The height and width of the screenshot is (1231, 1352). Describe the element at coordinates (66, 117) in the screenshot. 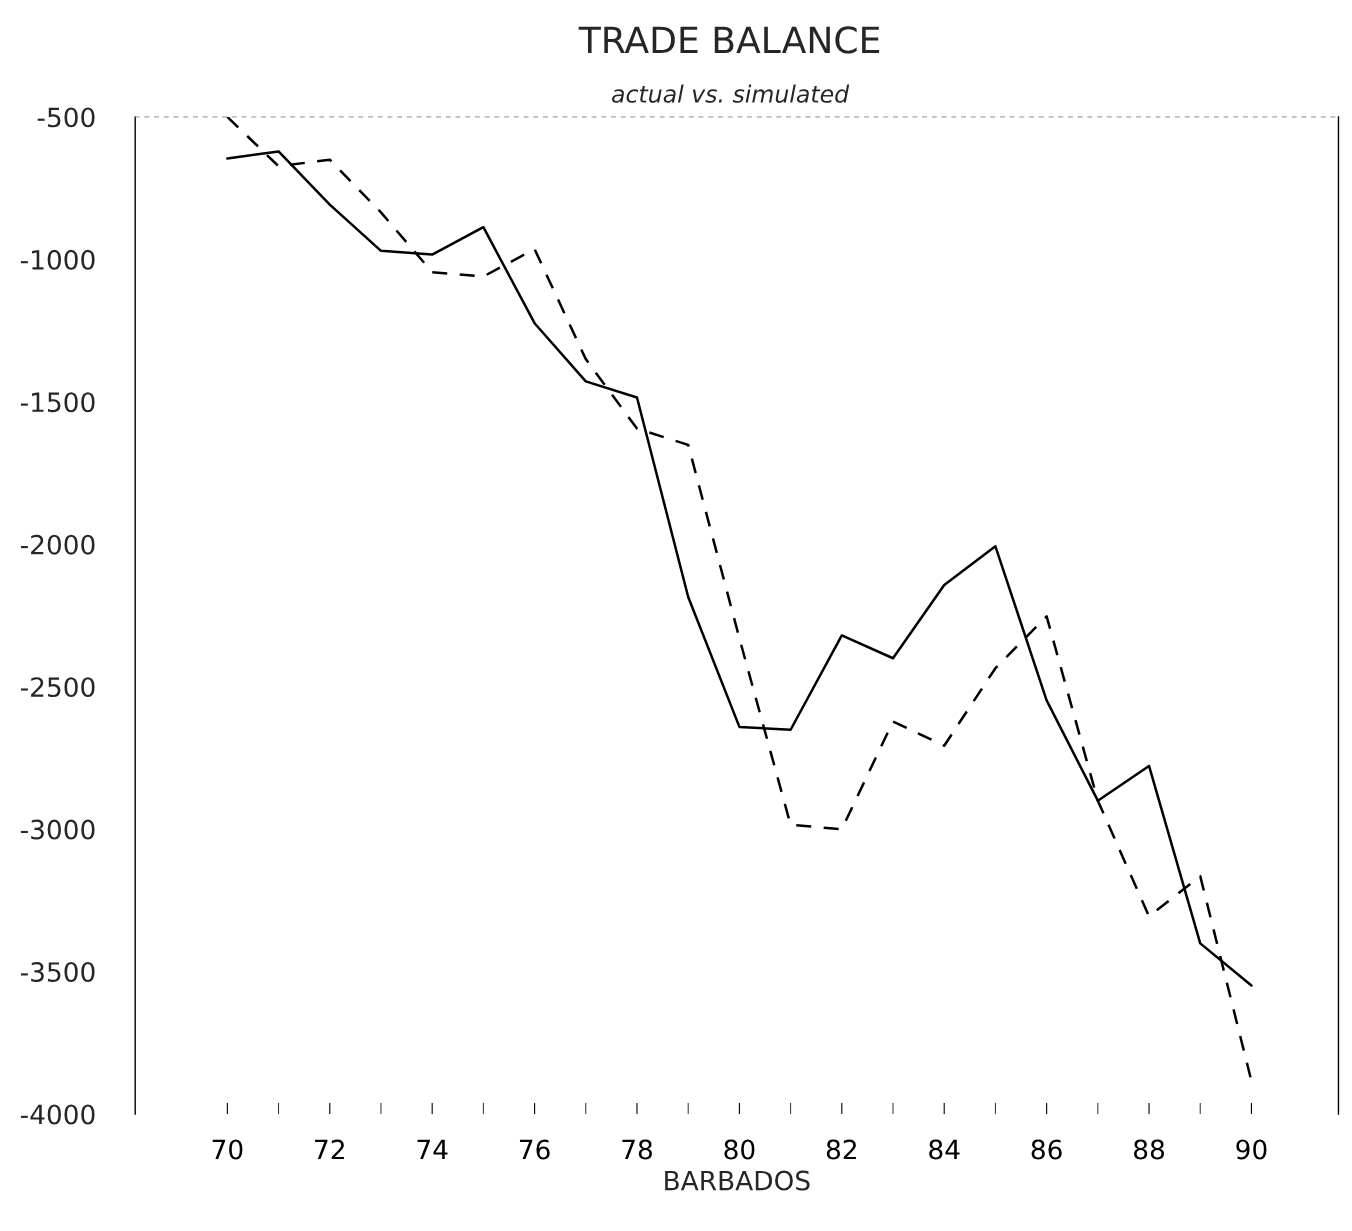

I see `y-tick-label: -500` at that location.